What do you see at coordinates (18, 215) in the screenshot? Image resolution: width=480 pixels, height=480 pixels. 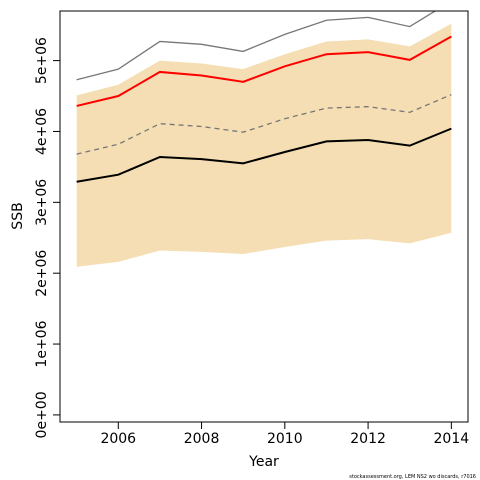 I see `y-axis-label: SSB` at bounding box center [18, 215].